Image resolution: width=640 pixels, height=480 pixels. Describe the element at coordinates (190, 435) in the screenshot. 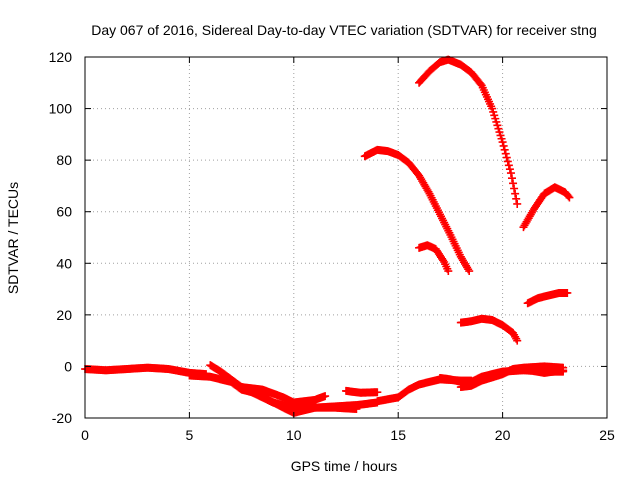

I see `x-tick-label: 5` at that location.